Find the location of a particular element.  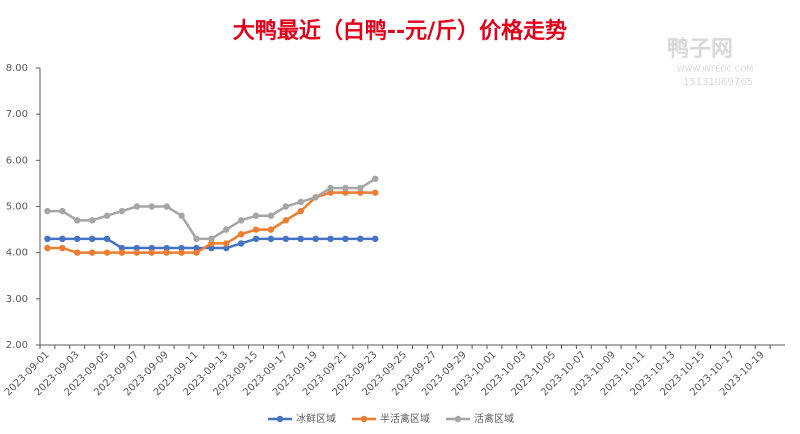

y-tick-label: 7.00 is located at coordinates (17, 114).